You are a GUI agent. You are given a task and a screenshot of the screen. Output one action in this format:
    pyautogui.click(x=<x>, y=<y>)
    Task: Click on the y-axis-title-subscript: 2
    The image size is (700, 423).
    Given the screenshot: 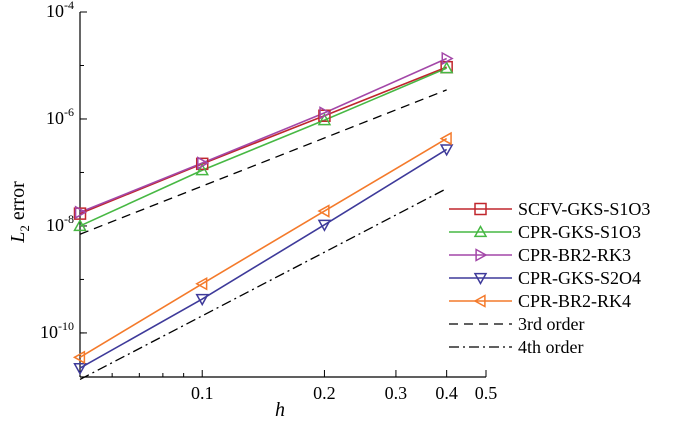 What is the action you would take?
    pyautogui.click(x=24, y=228)
    